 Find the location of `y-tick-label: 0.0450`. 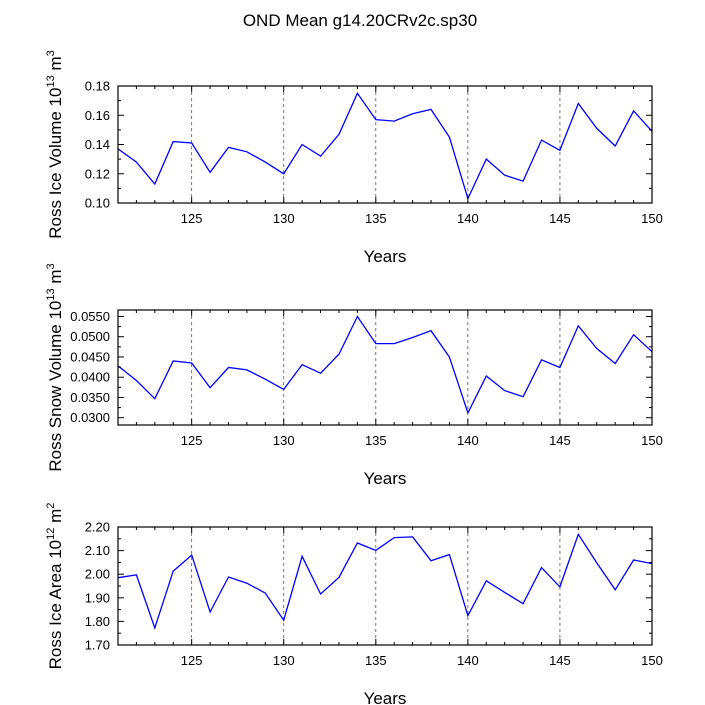

y-tick-label: 0.0450 is located at coordinates (90, 356).